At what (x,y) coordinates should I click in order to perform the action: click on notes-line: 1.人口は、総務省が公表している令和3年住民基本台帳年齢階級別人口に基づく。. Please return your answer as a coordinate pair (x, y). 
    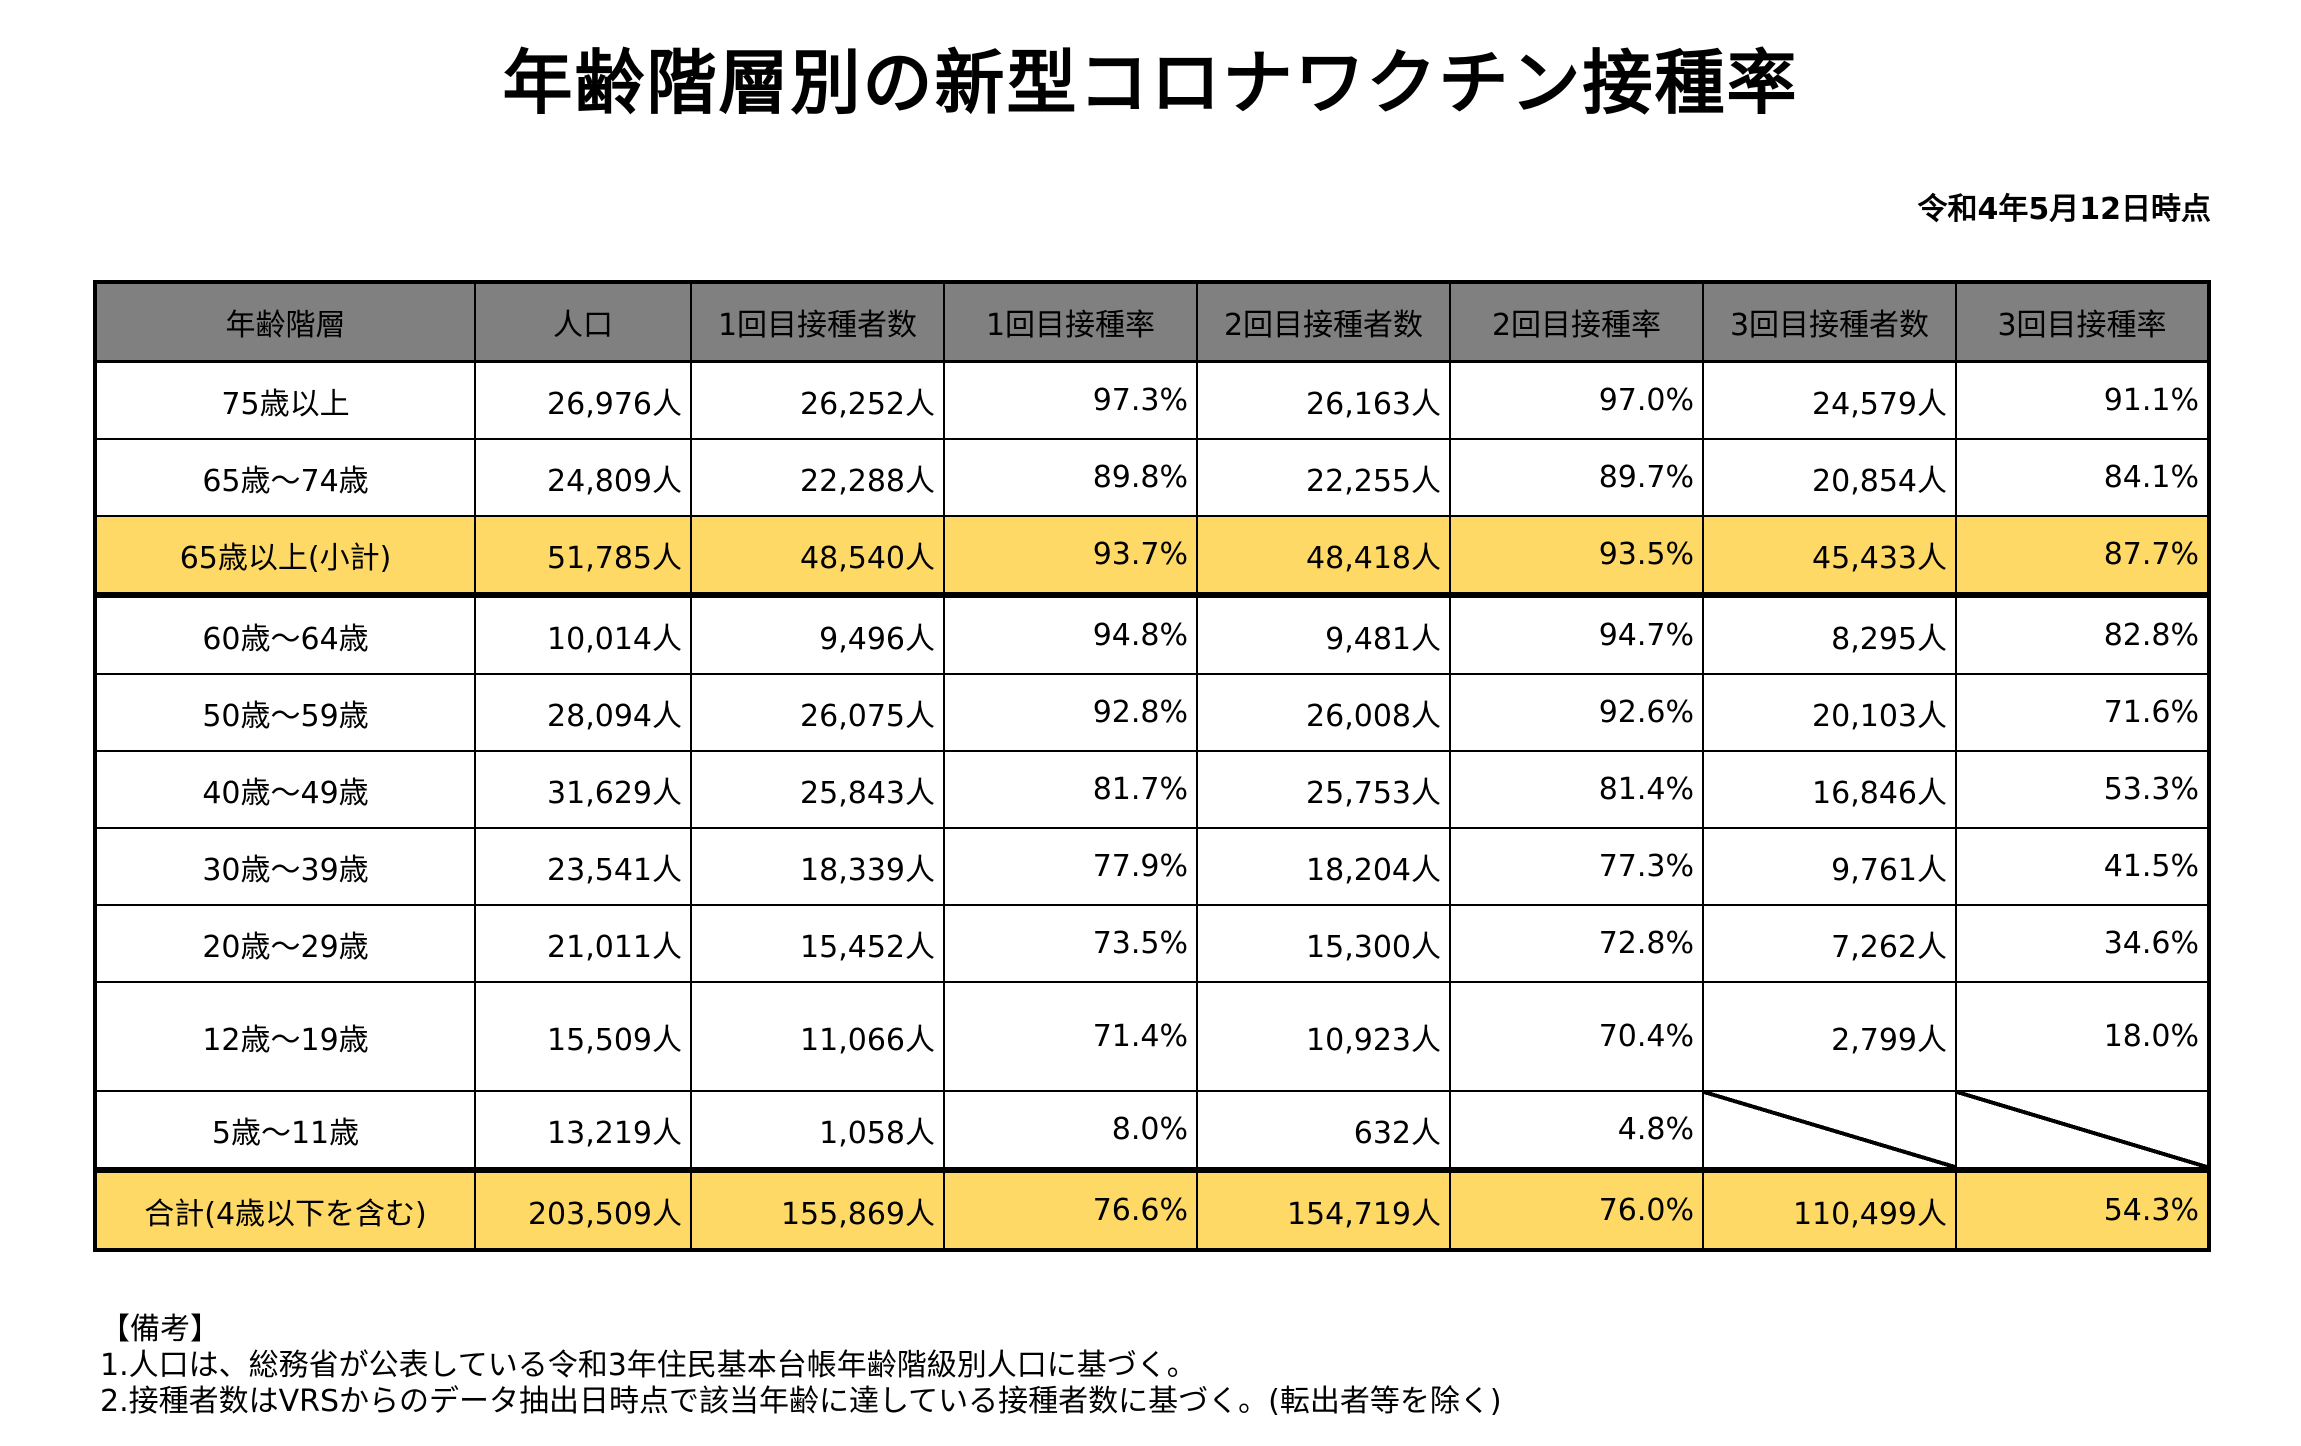
    Looking at the image, I should click on (648, 1365).